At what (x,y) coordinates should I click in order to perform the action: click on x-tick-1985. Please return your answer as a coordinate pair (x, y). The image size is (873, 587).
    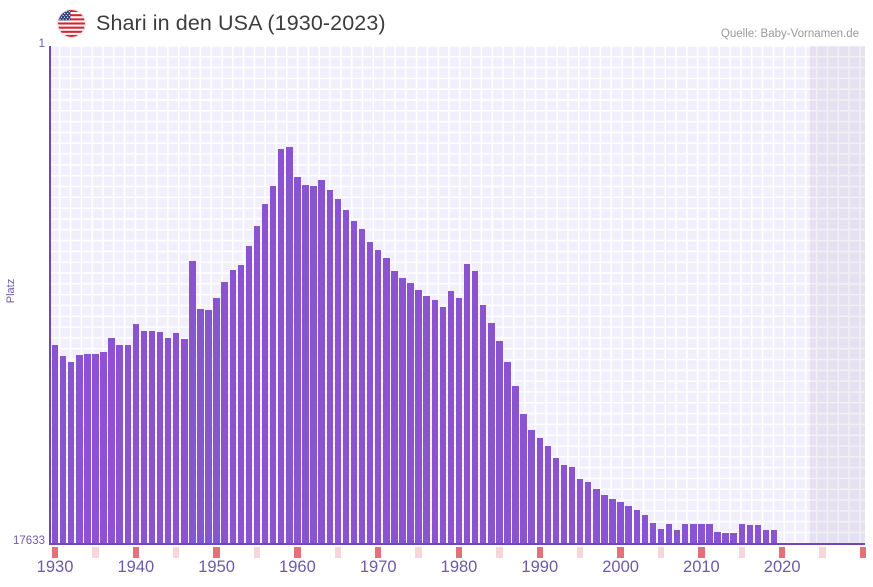
    Looking at the image, I should click on (499, 552).